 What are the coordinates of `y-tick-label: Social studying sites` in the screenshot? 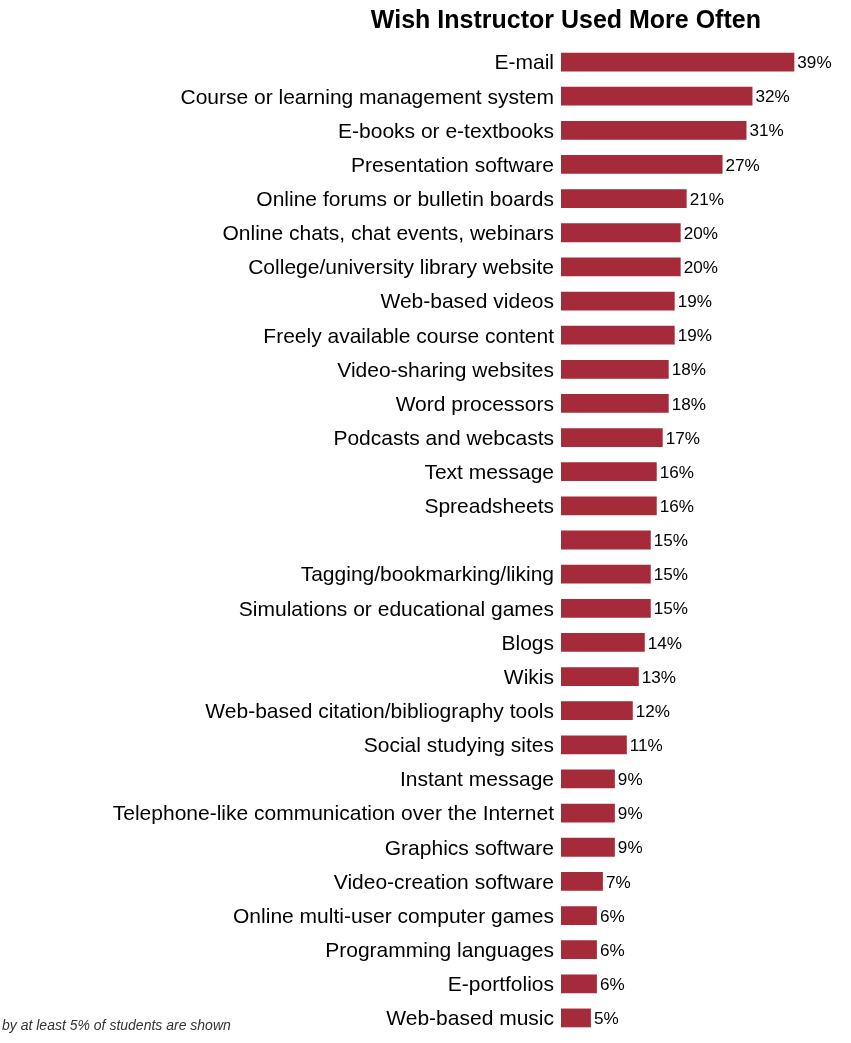 It's located at (458, 745).